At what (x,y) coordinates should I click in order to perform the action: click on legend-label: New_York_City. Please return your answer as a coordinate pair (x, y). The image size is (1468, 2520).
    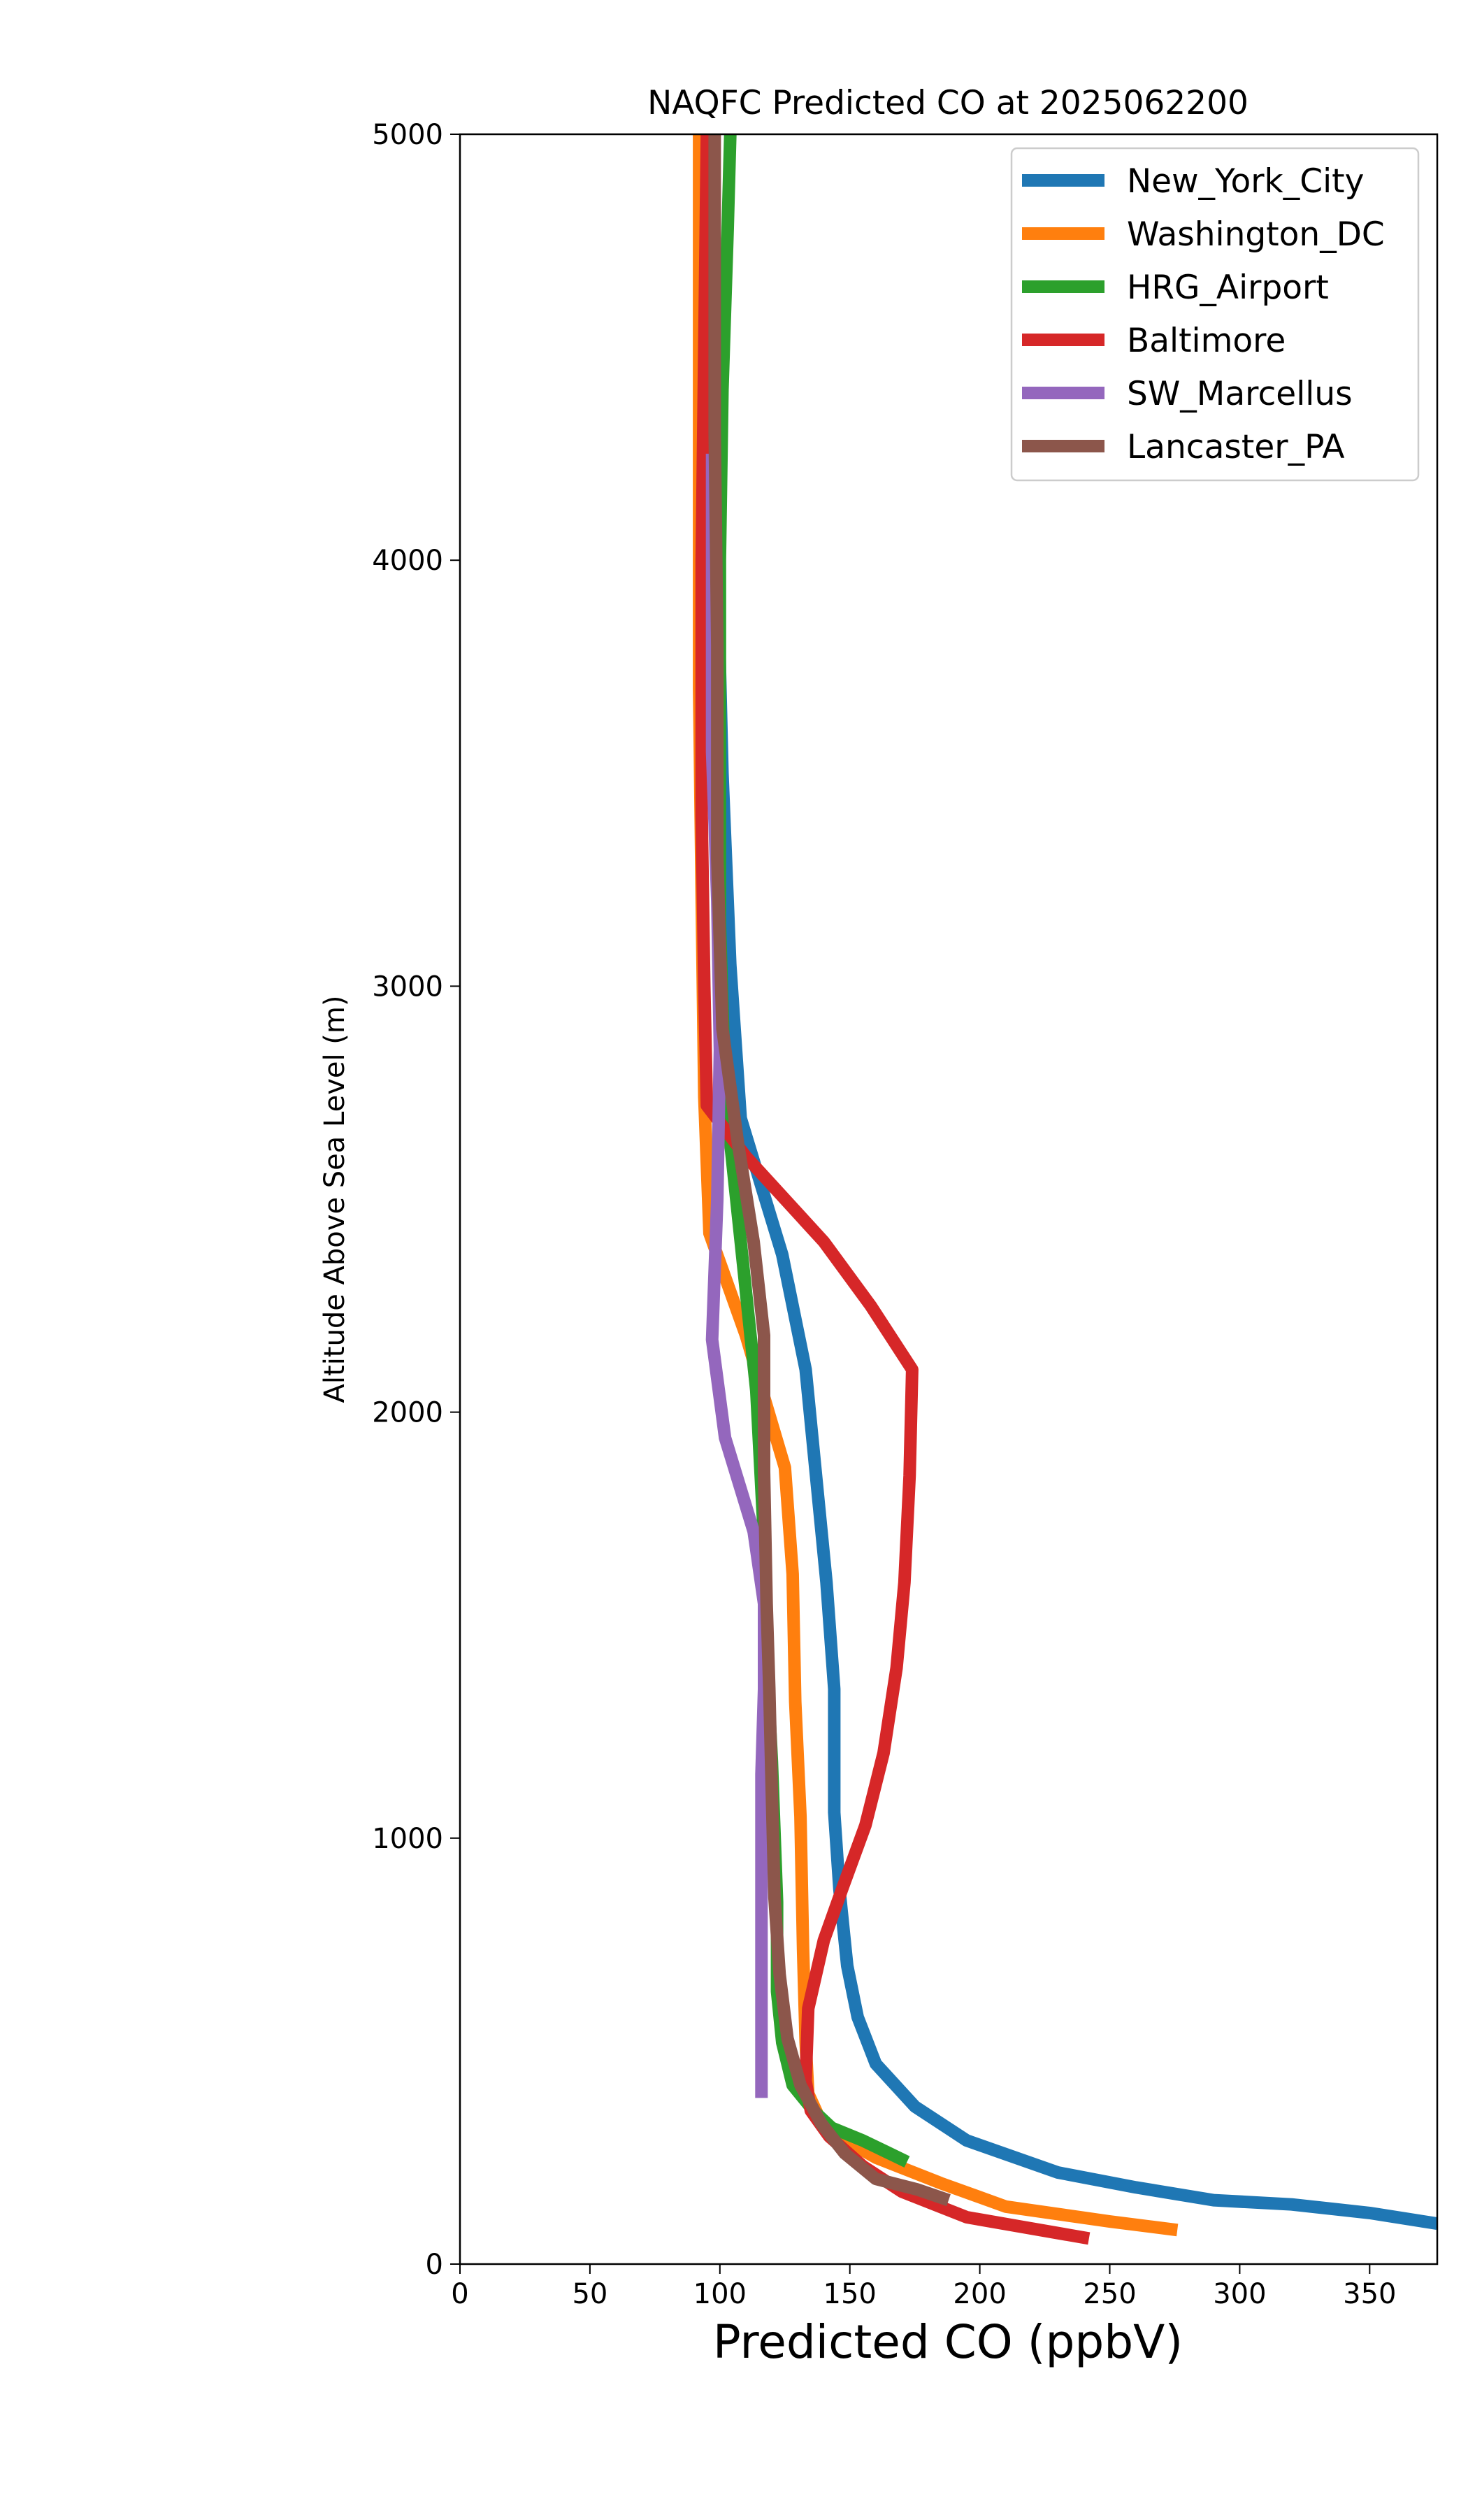
    Looking at the image, I should click on (1245, 181).